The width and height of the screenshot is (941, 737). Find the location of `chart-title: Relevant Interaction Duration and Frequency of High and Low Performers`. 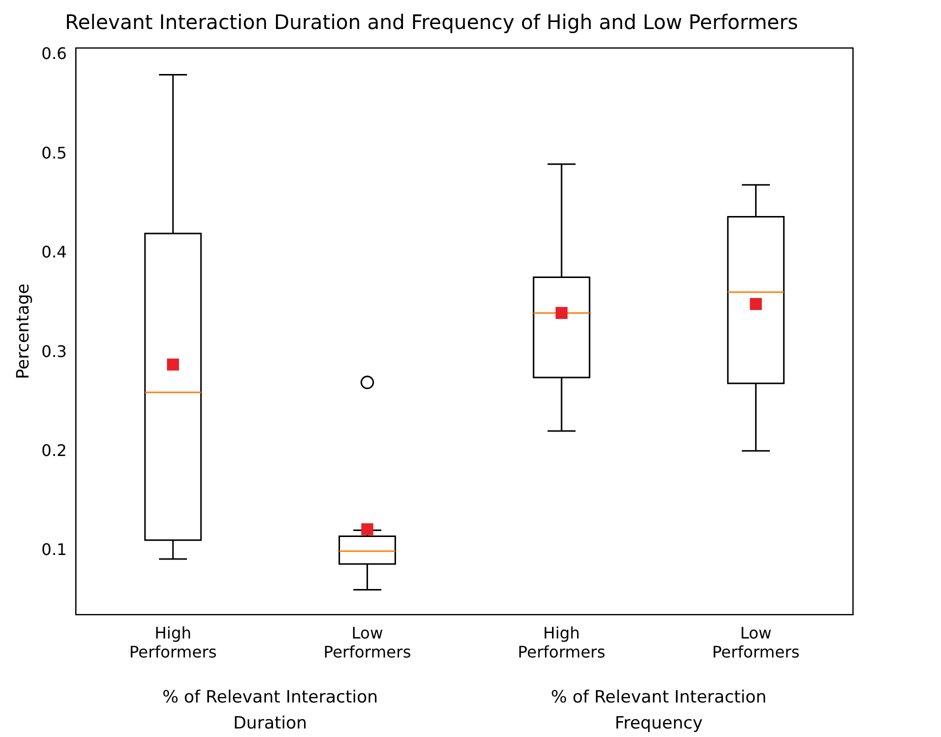

chart-title: Relevant Interaction Duration and Frequency of High and Low Performers is located at coordinates (431, 22).